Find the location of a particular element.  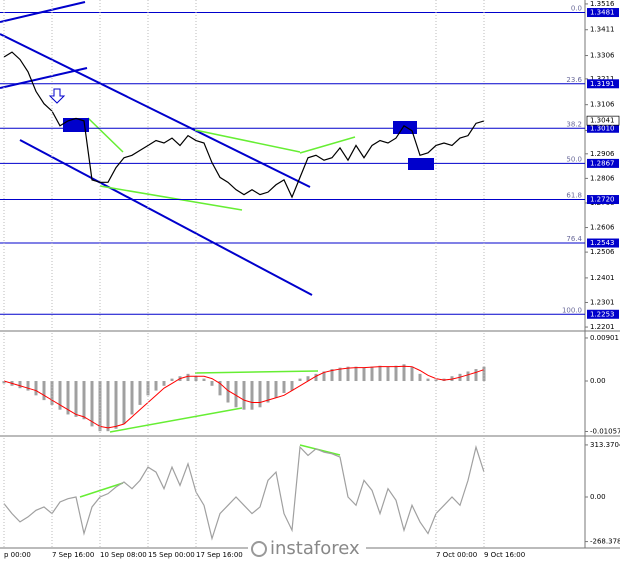

fib-label: 76.4 is located at coordinates (574, 239).